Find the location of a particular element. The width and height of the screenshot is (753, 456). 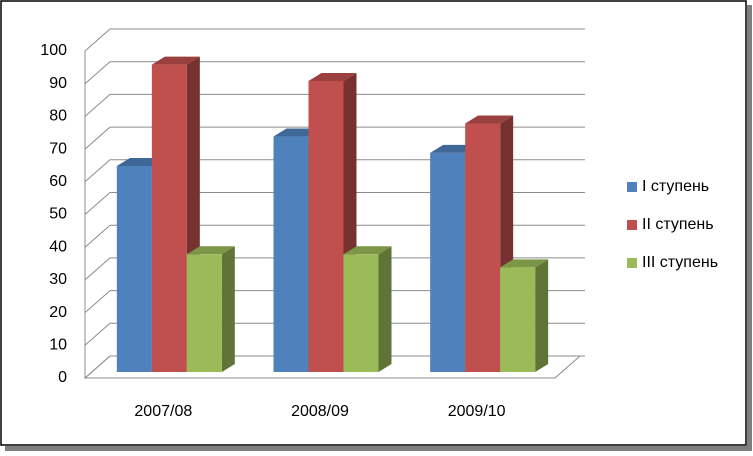

legend-label: III ступень is located at coordinates (680, 262).